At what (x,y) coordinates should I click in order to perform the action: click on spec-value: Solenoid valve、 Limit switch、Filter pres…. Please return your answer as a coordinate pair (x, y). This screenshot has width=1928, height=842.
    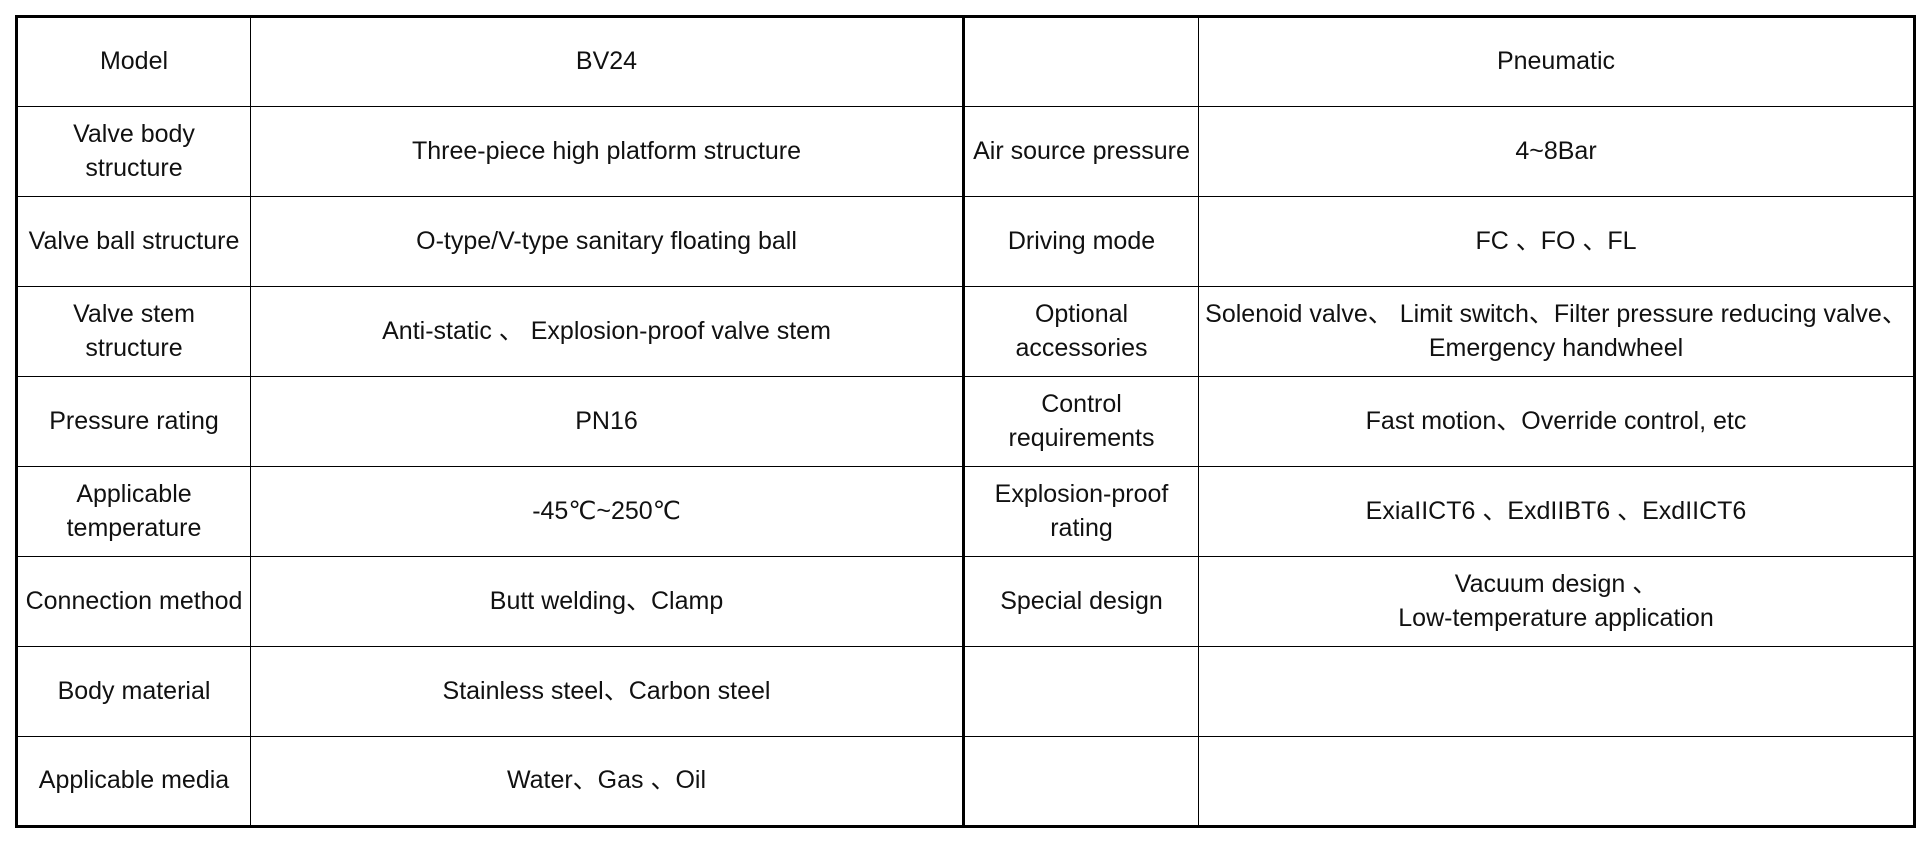
    Looking at the image, I should click on (1556, 331).